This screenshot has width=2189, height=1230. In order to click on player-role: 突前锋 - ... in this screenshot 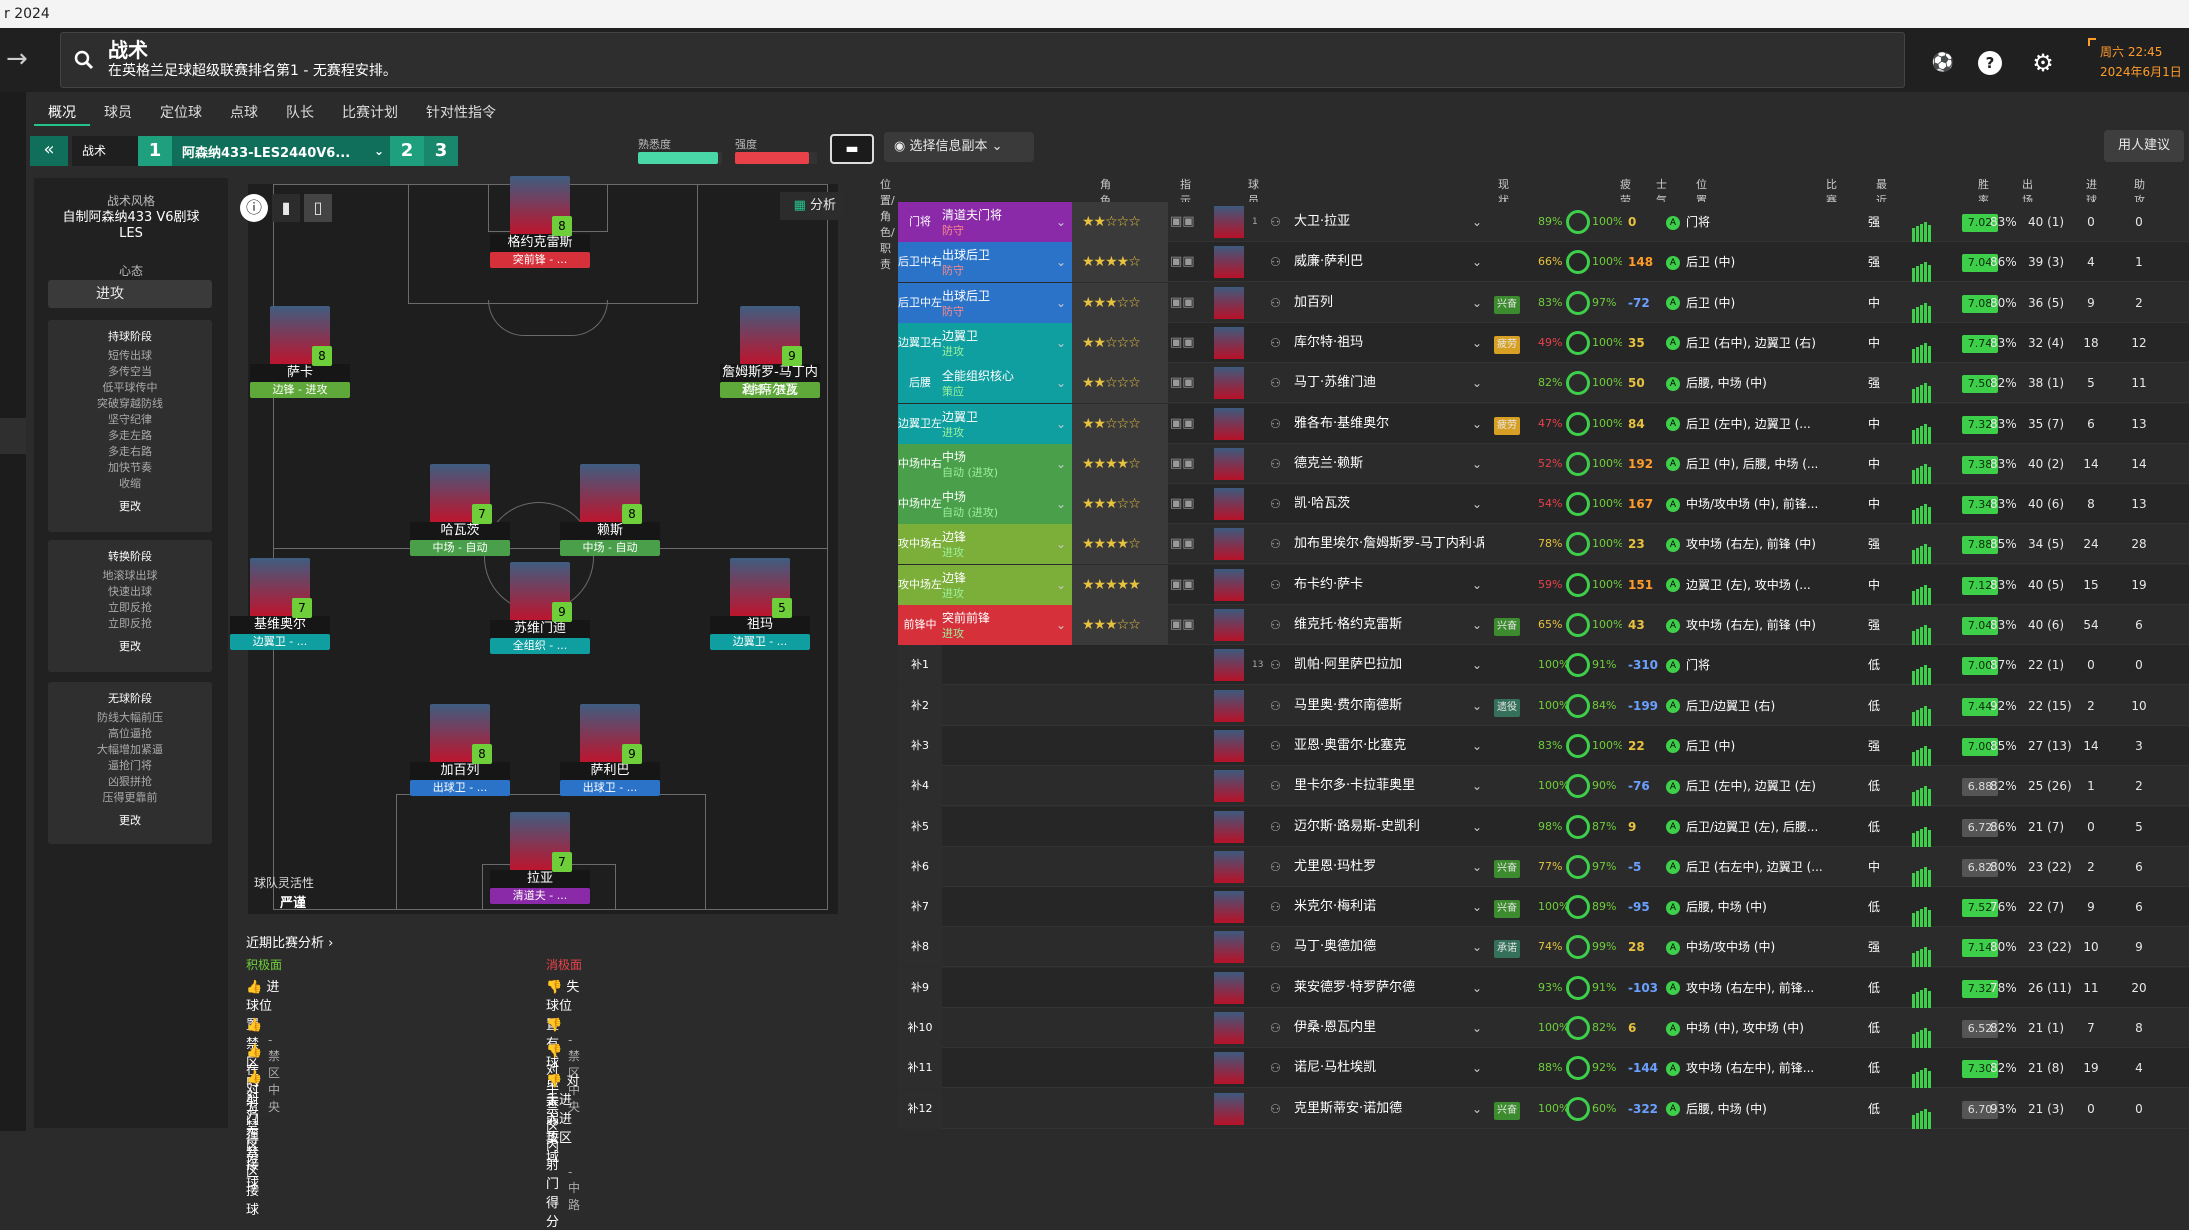, I will do `click(540, 260)`.